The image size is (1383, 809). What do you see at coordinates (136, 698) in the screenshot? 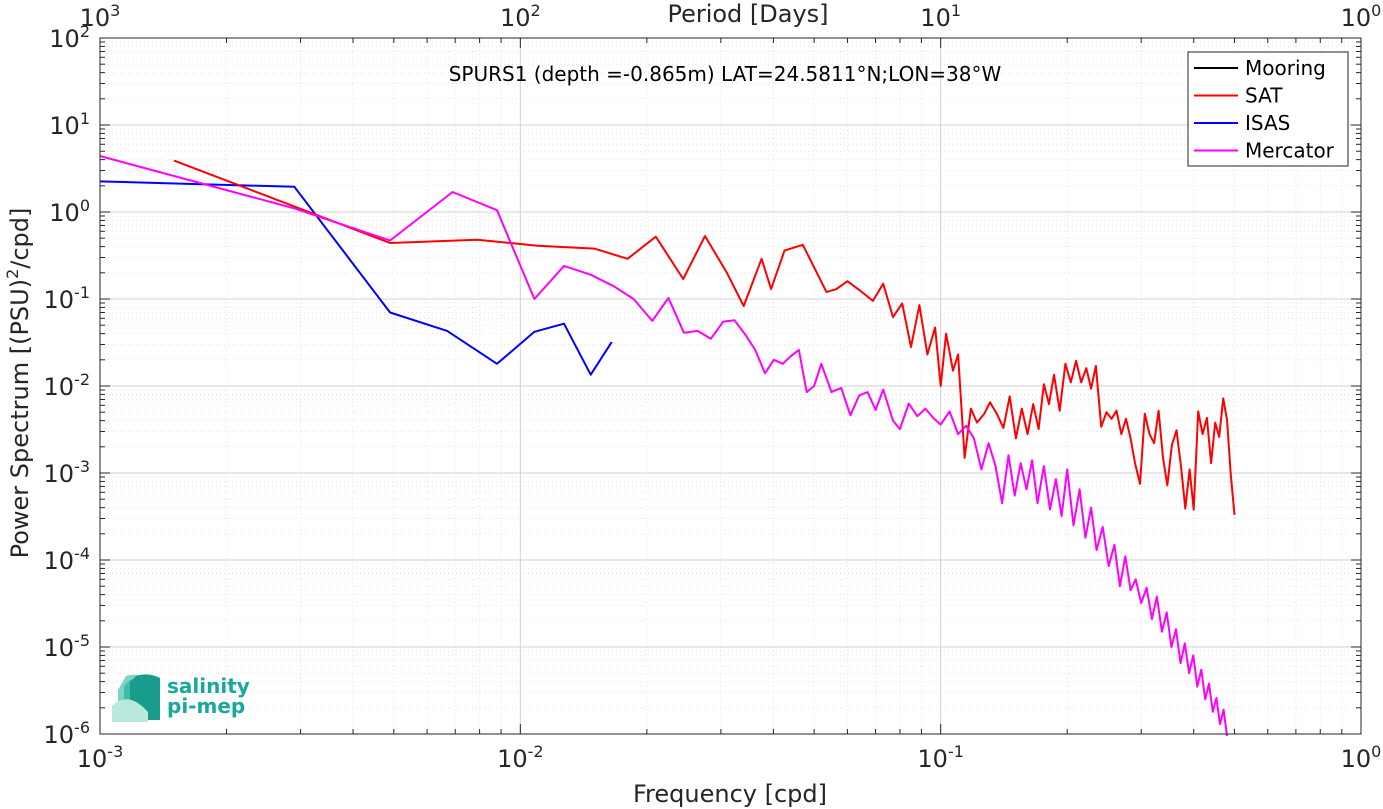
I see `logo-waves-icon` at bounding box center [136, 698].